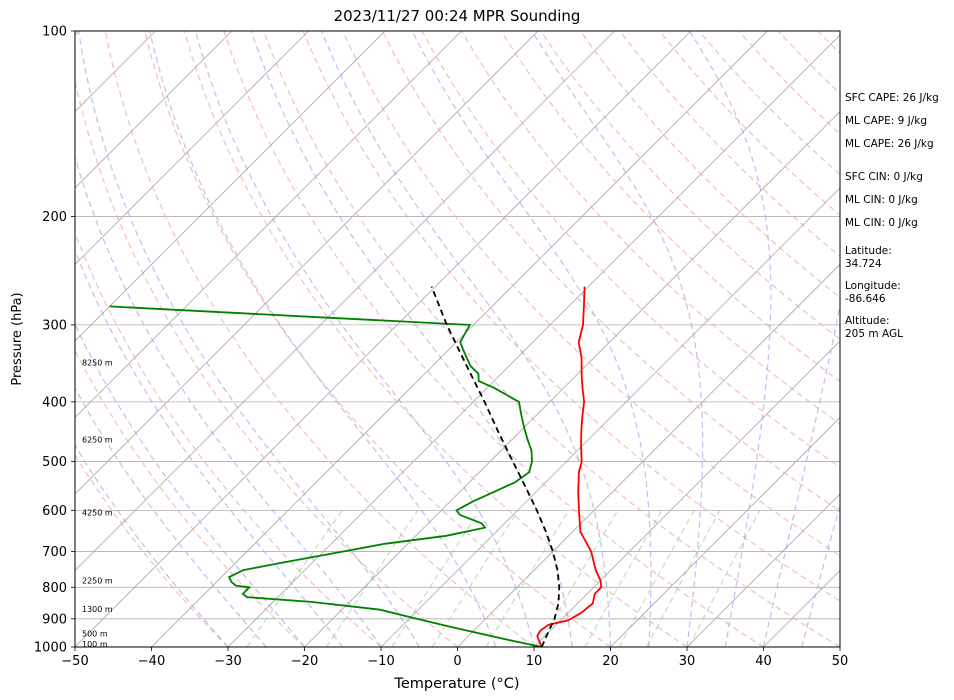 The image size is (954, 700). What do you see at coordinates (54, 325) in the screenshot?
I see `y-tick-label: 300` at bounding box center [54, 325].